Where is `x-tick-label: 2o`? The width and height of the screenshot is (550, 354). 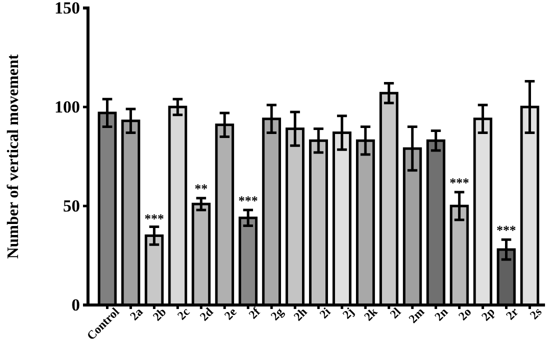 x-tick-label: 2o is located at coordinates (465, 314).